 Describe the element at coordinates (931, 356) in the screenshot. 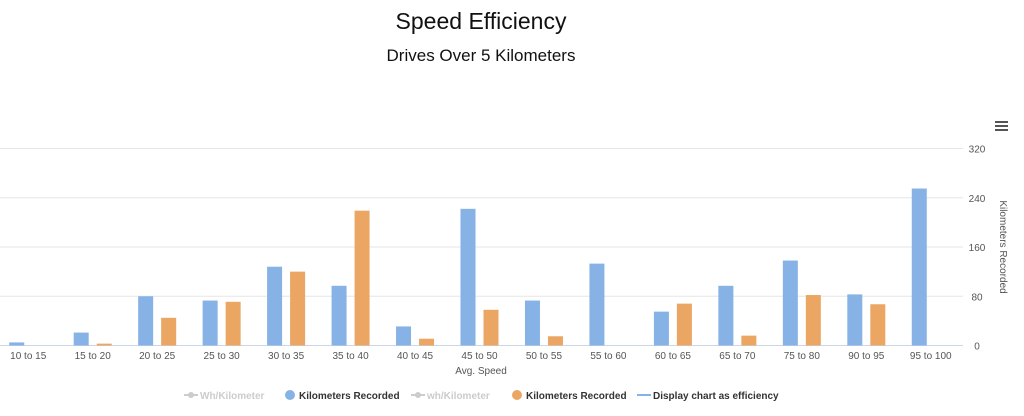

I see `x-tick-label: 95 to 100` at that location.